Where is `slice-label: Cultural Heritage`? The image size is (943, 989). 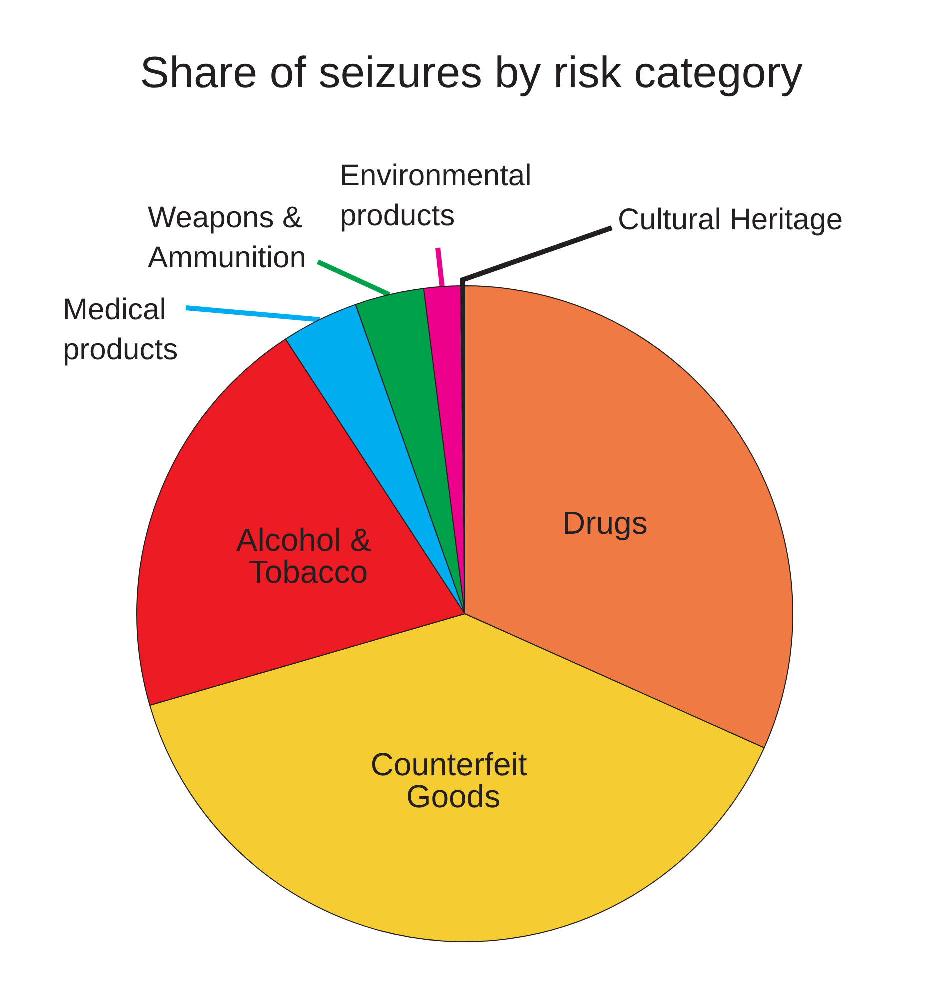 slice-label: Cultural Heritage is located at coordinates (731, 220).